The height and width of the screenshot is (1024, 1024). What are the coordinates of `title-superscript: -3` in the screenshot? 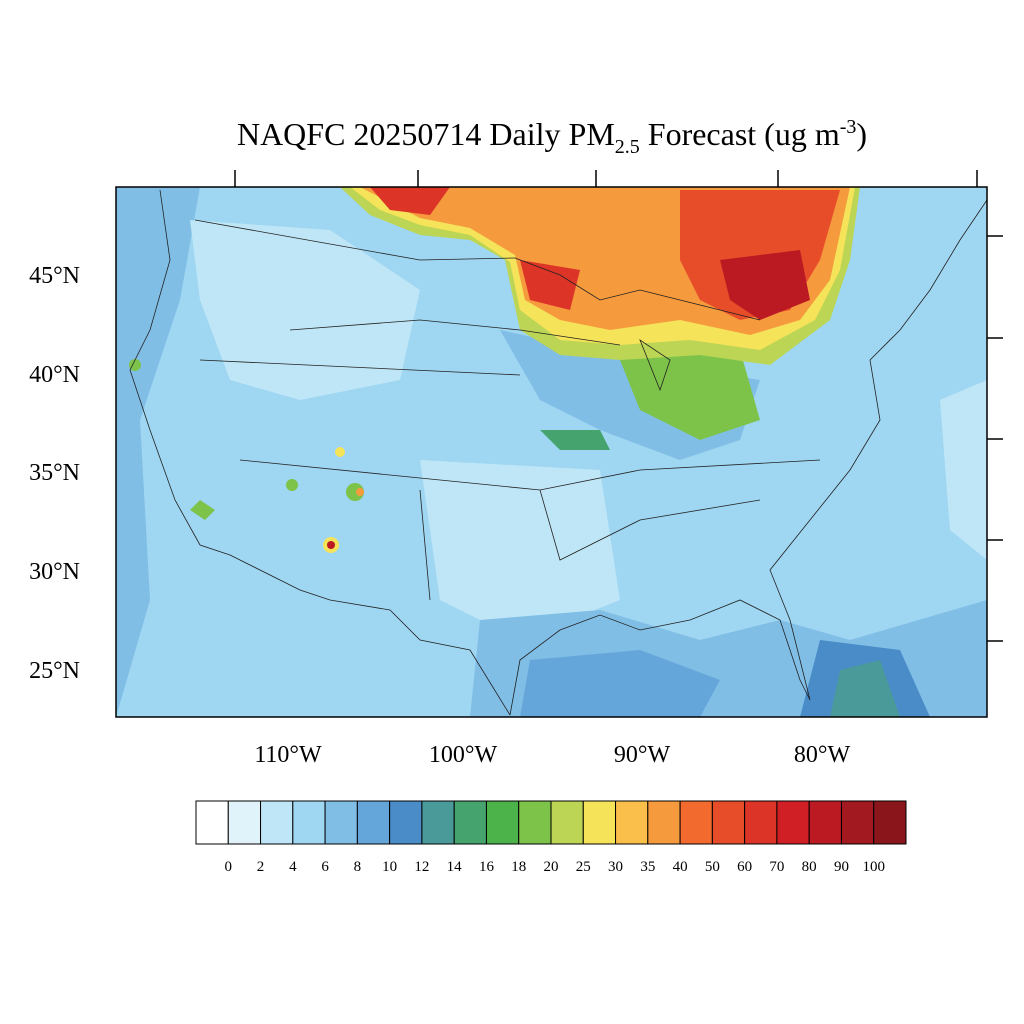 It's located at (848, 127).